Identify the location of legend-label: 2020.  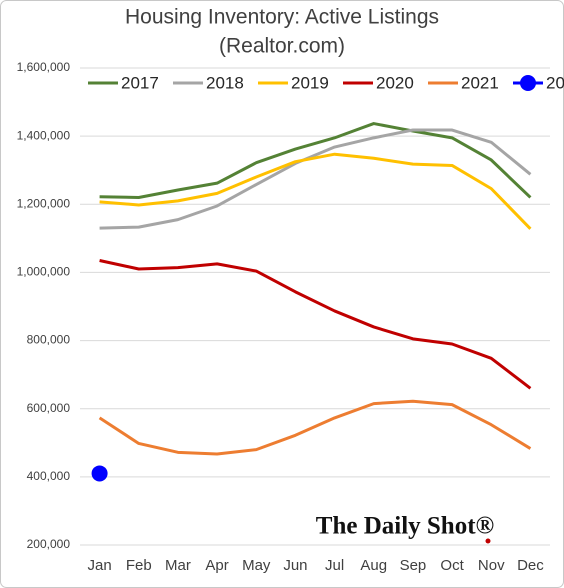
(395, 82).